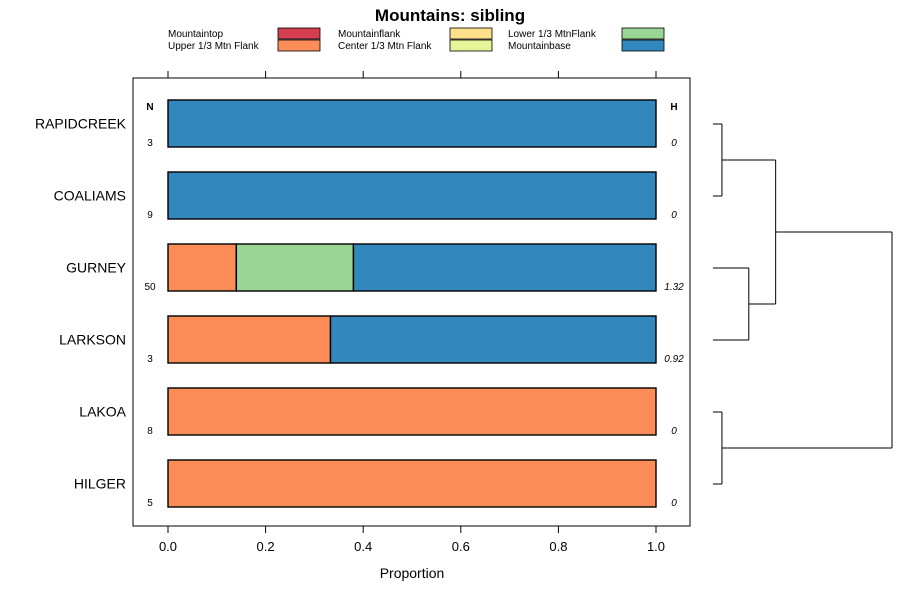  I want to click on x-tick-label: 0.0, so click(168, 546).